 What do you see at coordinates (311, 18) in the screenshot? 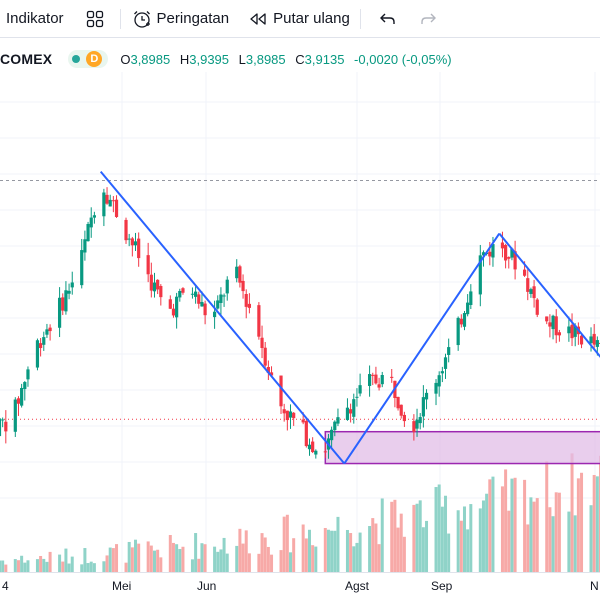
I see `replay-label: Putar ulang` at bounding box center [311, 18].